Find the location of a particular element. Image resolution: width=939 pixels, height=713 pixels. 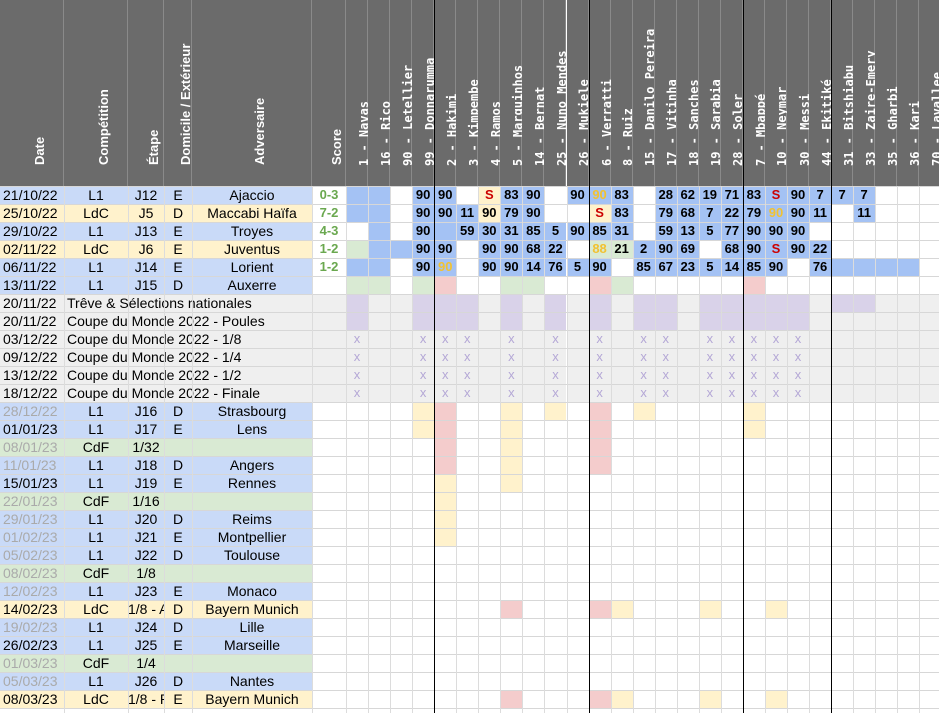

row-date: 29/10/22 is located at coordinates (32, 231).